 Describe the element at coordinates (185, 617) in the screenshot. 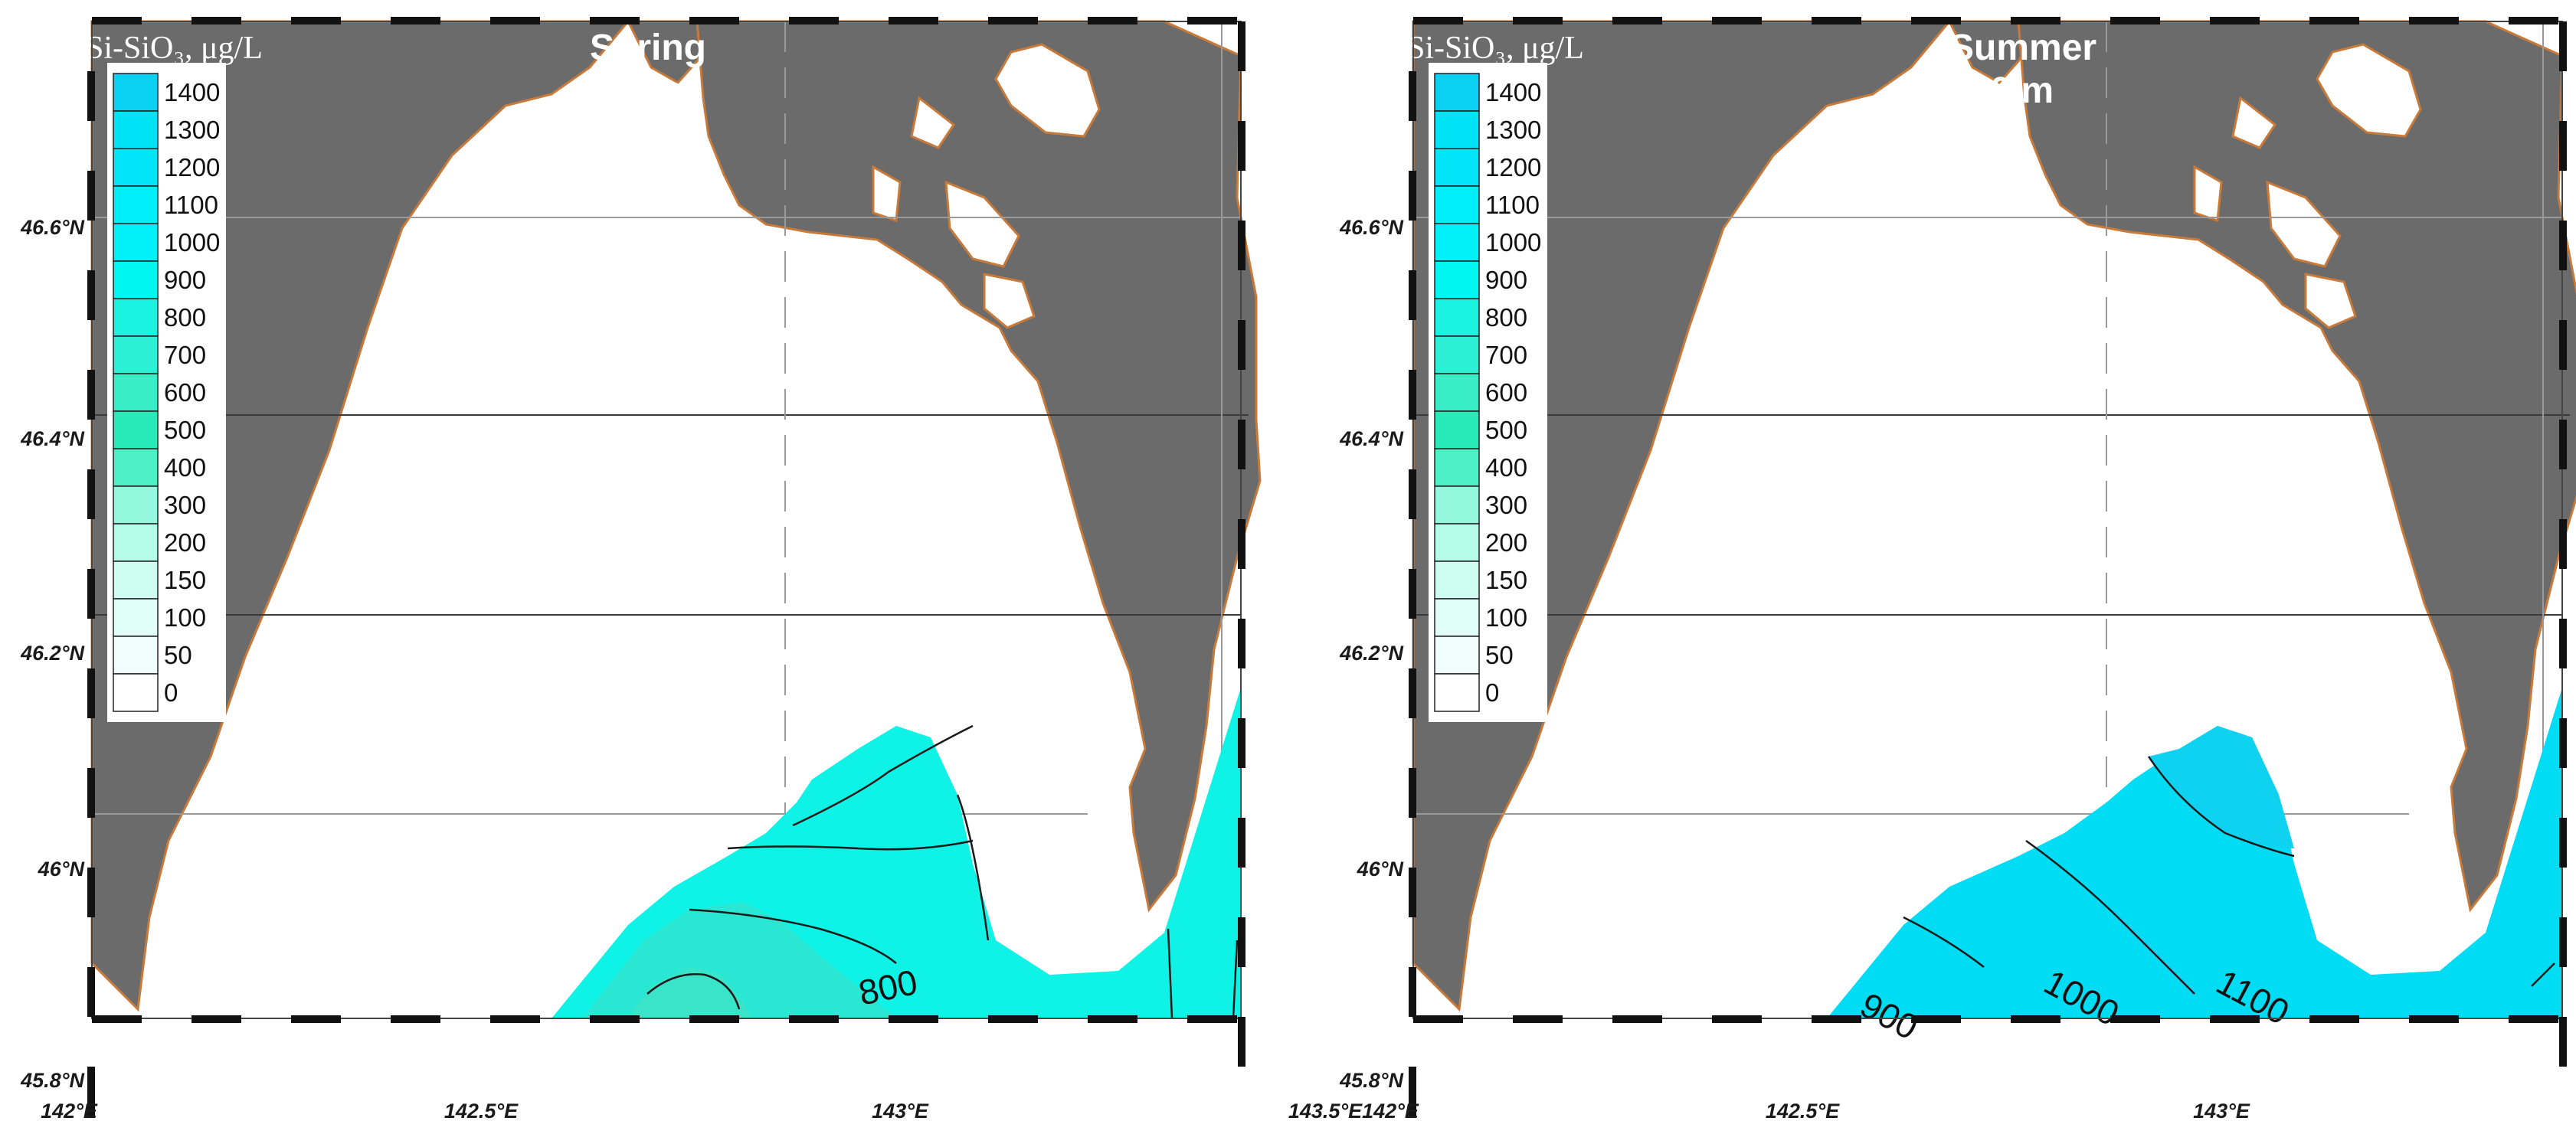

I see `legend-label: 100` at that location.